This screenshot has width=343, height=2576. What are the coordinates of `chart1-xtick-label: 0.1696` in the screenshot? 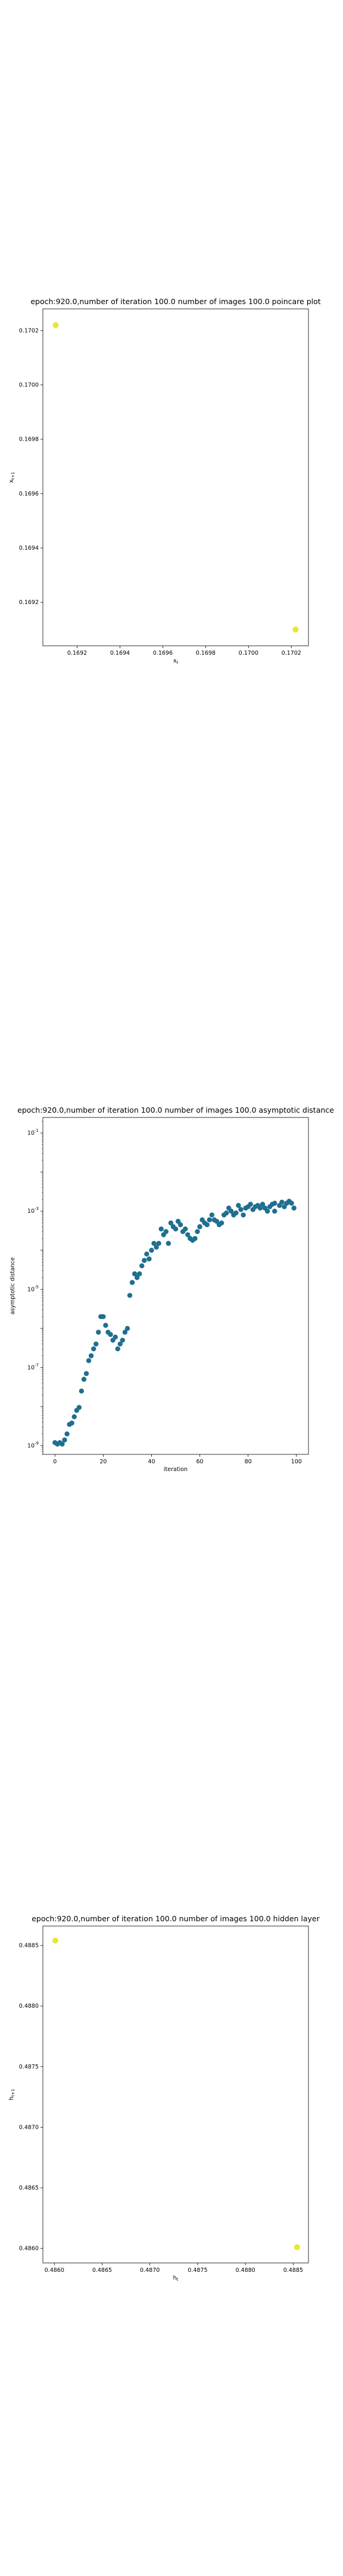 It's located at (163, 653).